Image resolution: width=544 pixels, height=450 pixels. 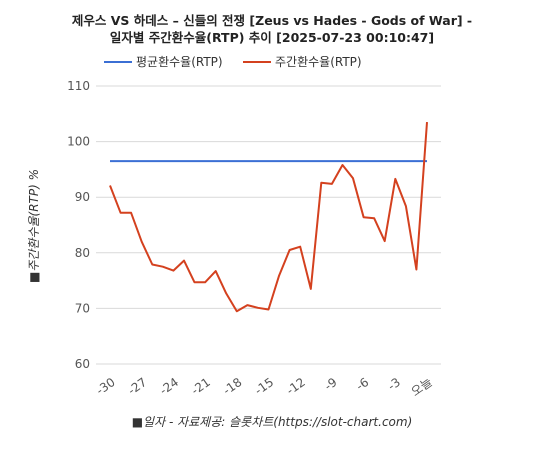 I want to click on legend-label: 주간환수율(RTP), so click(x=318, y=62).